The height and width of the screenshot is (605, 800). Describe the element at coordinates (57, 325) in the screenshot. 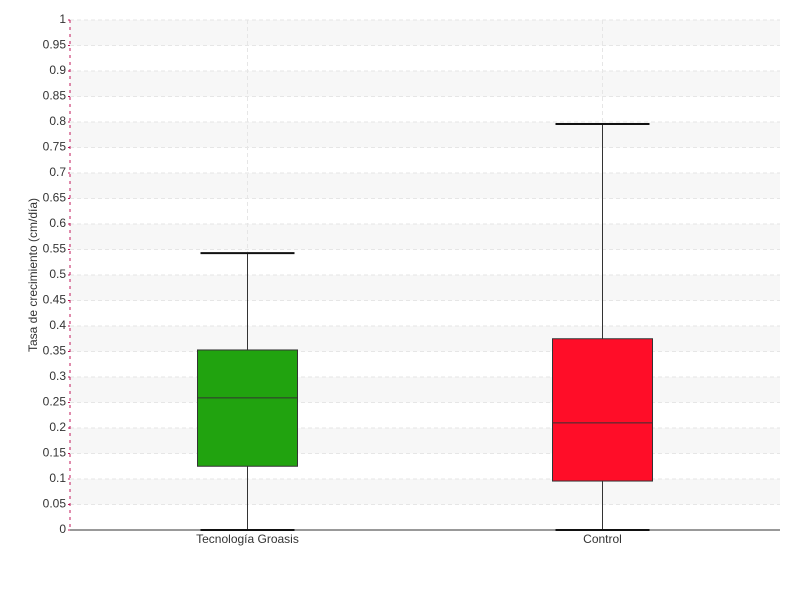

I see `y-tick-label: 0.4` at that location.